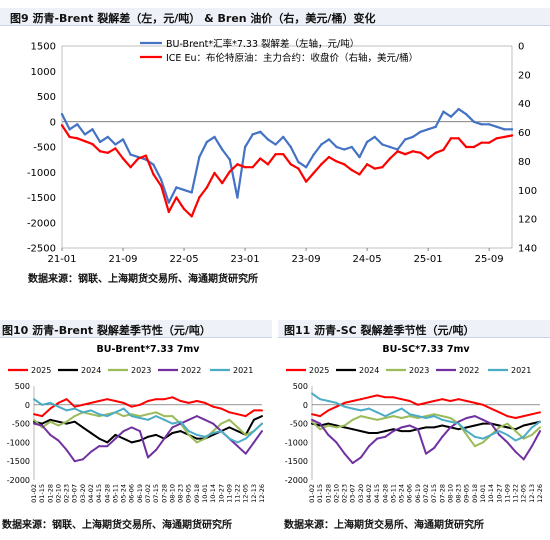  I want to click on fig11-chart-title: BU-SC*7.33 7mv, so click(426, 349).